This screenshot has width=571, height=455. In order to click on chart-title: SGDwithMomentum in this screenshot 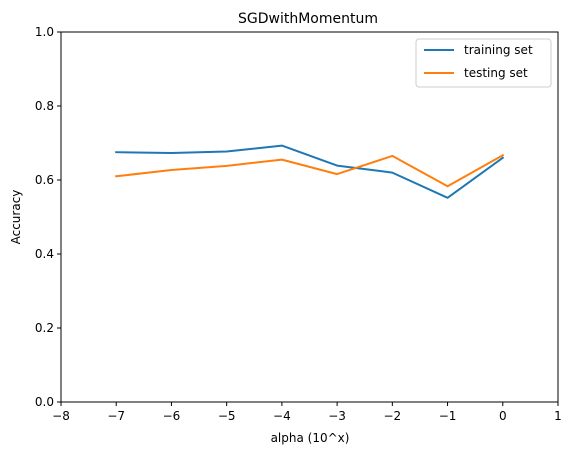, I will do `click(308, 19)`.